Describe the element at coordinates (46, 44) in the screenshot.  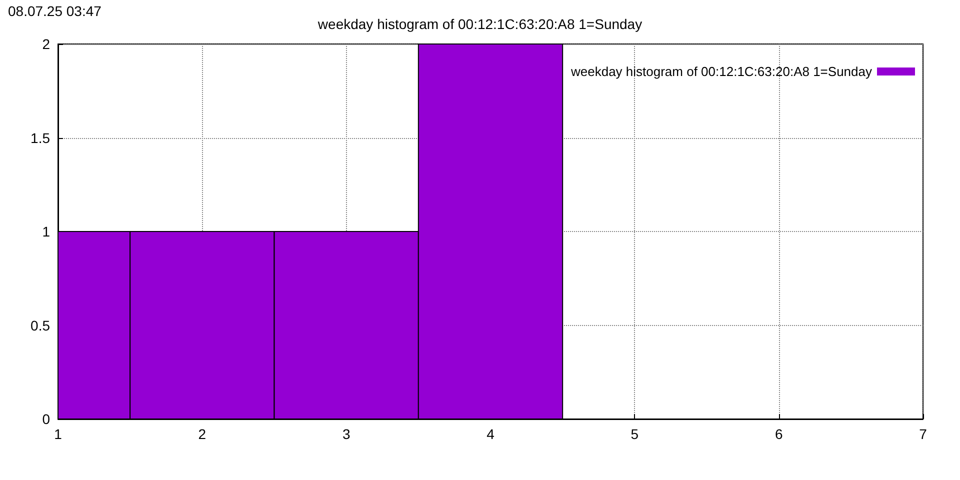
I see `y-tick-label: 2` at that location.